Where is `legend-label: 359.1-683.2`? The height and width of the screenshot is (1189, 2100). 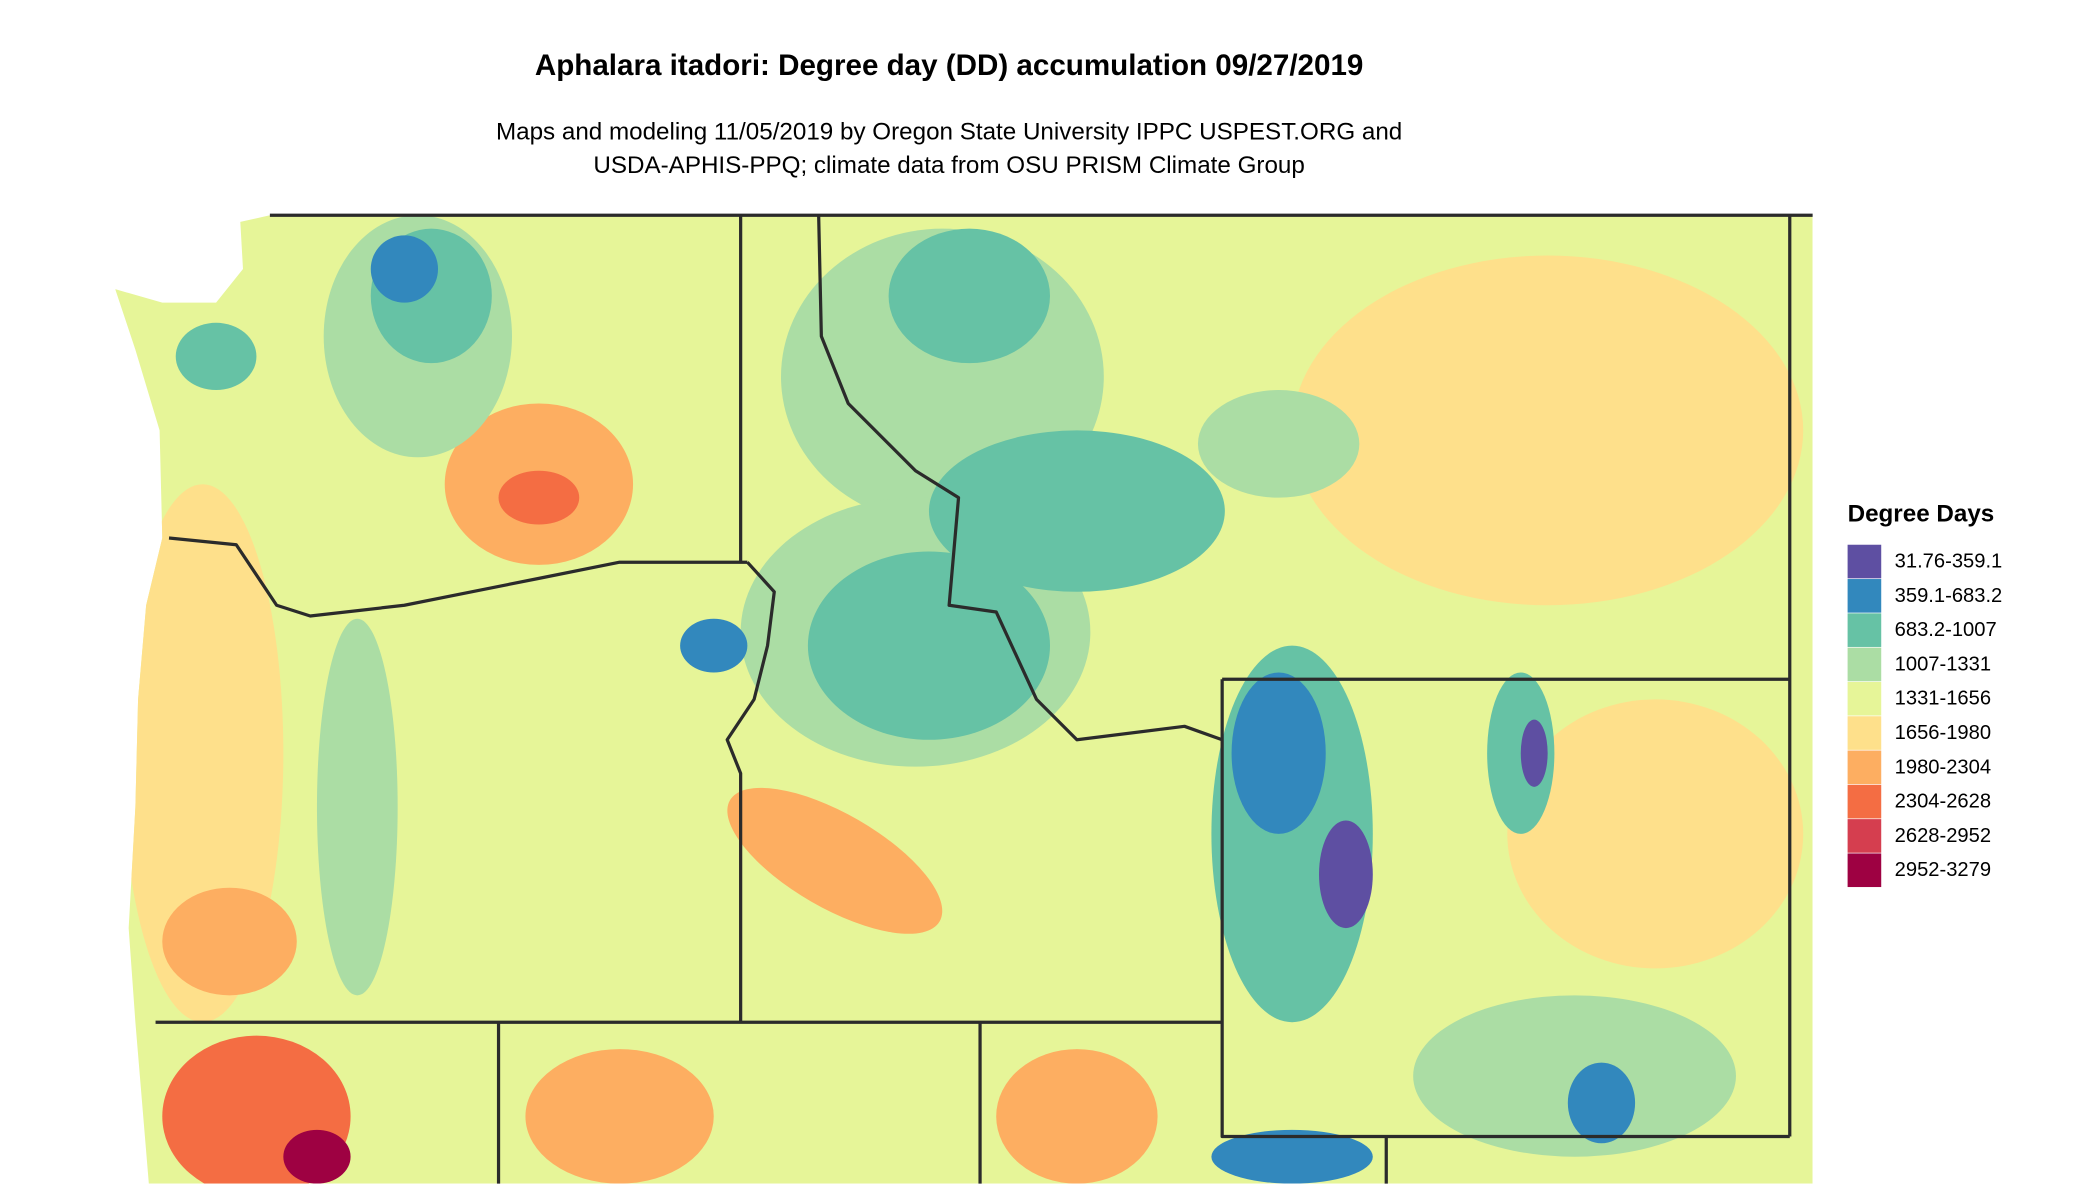
legend-label: 359.1-683.2 is located at coordinates (1949, 596).